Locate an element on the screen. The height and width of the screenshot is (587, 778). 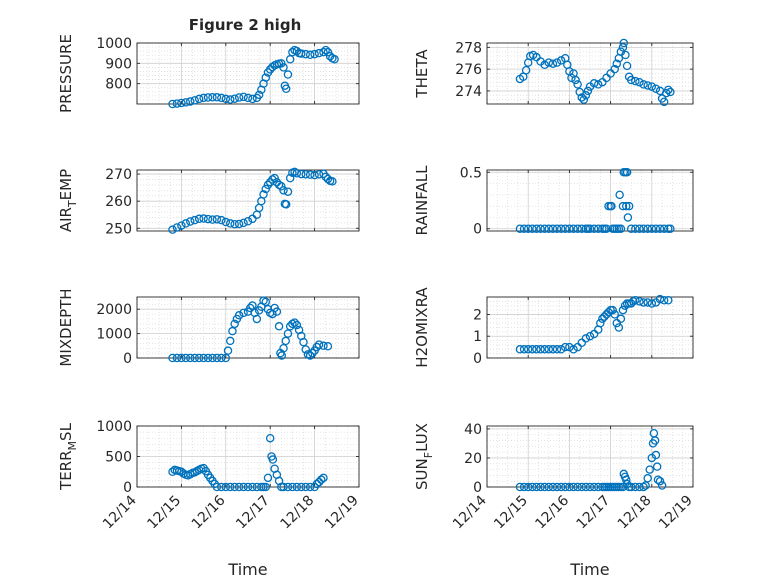
x-axis-label: Time is located at coordinates (247, 569).